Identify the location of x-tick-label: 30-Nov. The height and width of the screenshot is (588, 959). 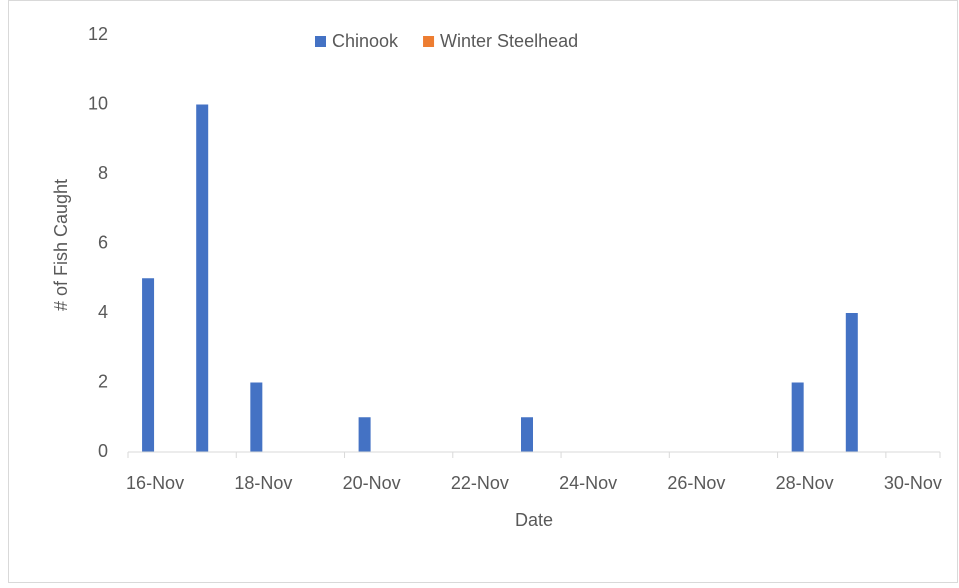
(913, 483).